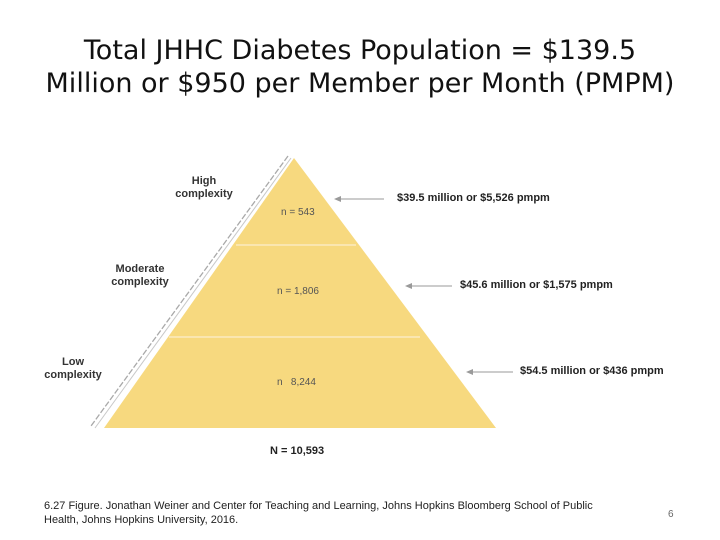 The width and height of the screenshot is (720, 540). What do you see at coordinates (297, 451) in the screenshot?
I see `total-population: N = 10,593` at bounding box center [297, 451].